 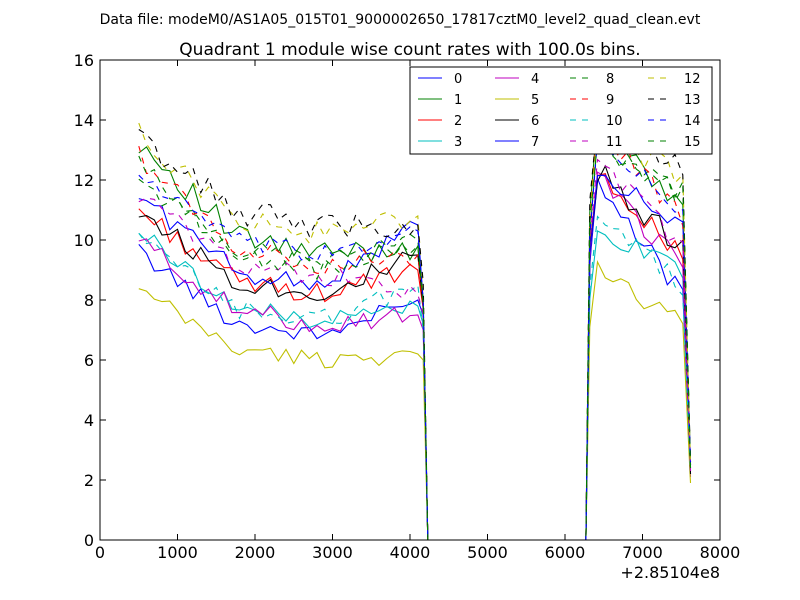 I want to click on legend-label: 5, so click(x=535, y=100).